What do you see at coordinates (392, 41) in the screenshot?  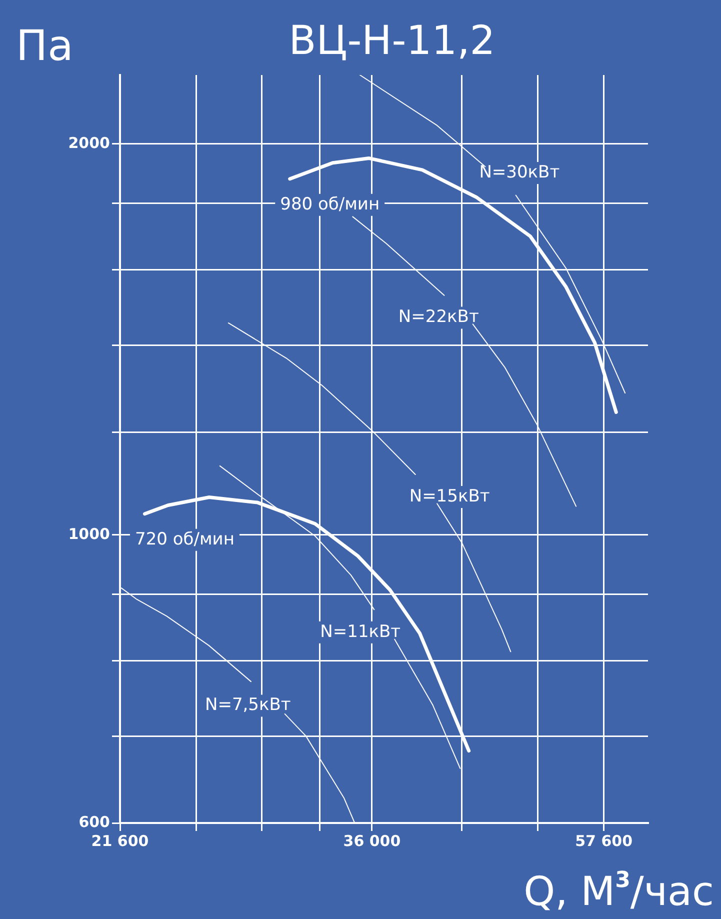 I see `chart-title: ВЦ-Н-11,2` at bounding box center [392, 41].